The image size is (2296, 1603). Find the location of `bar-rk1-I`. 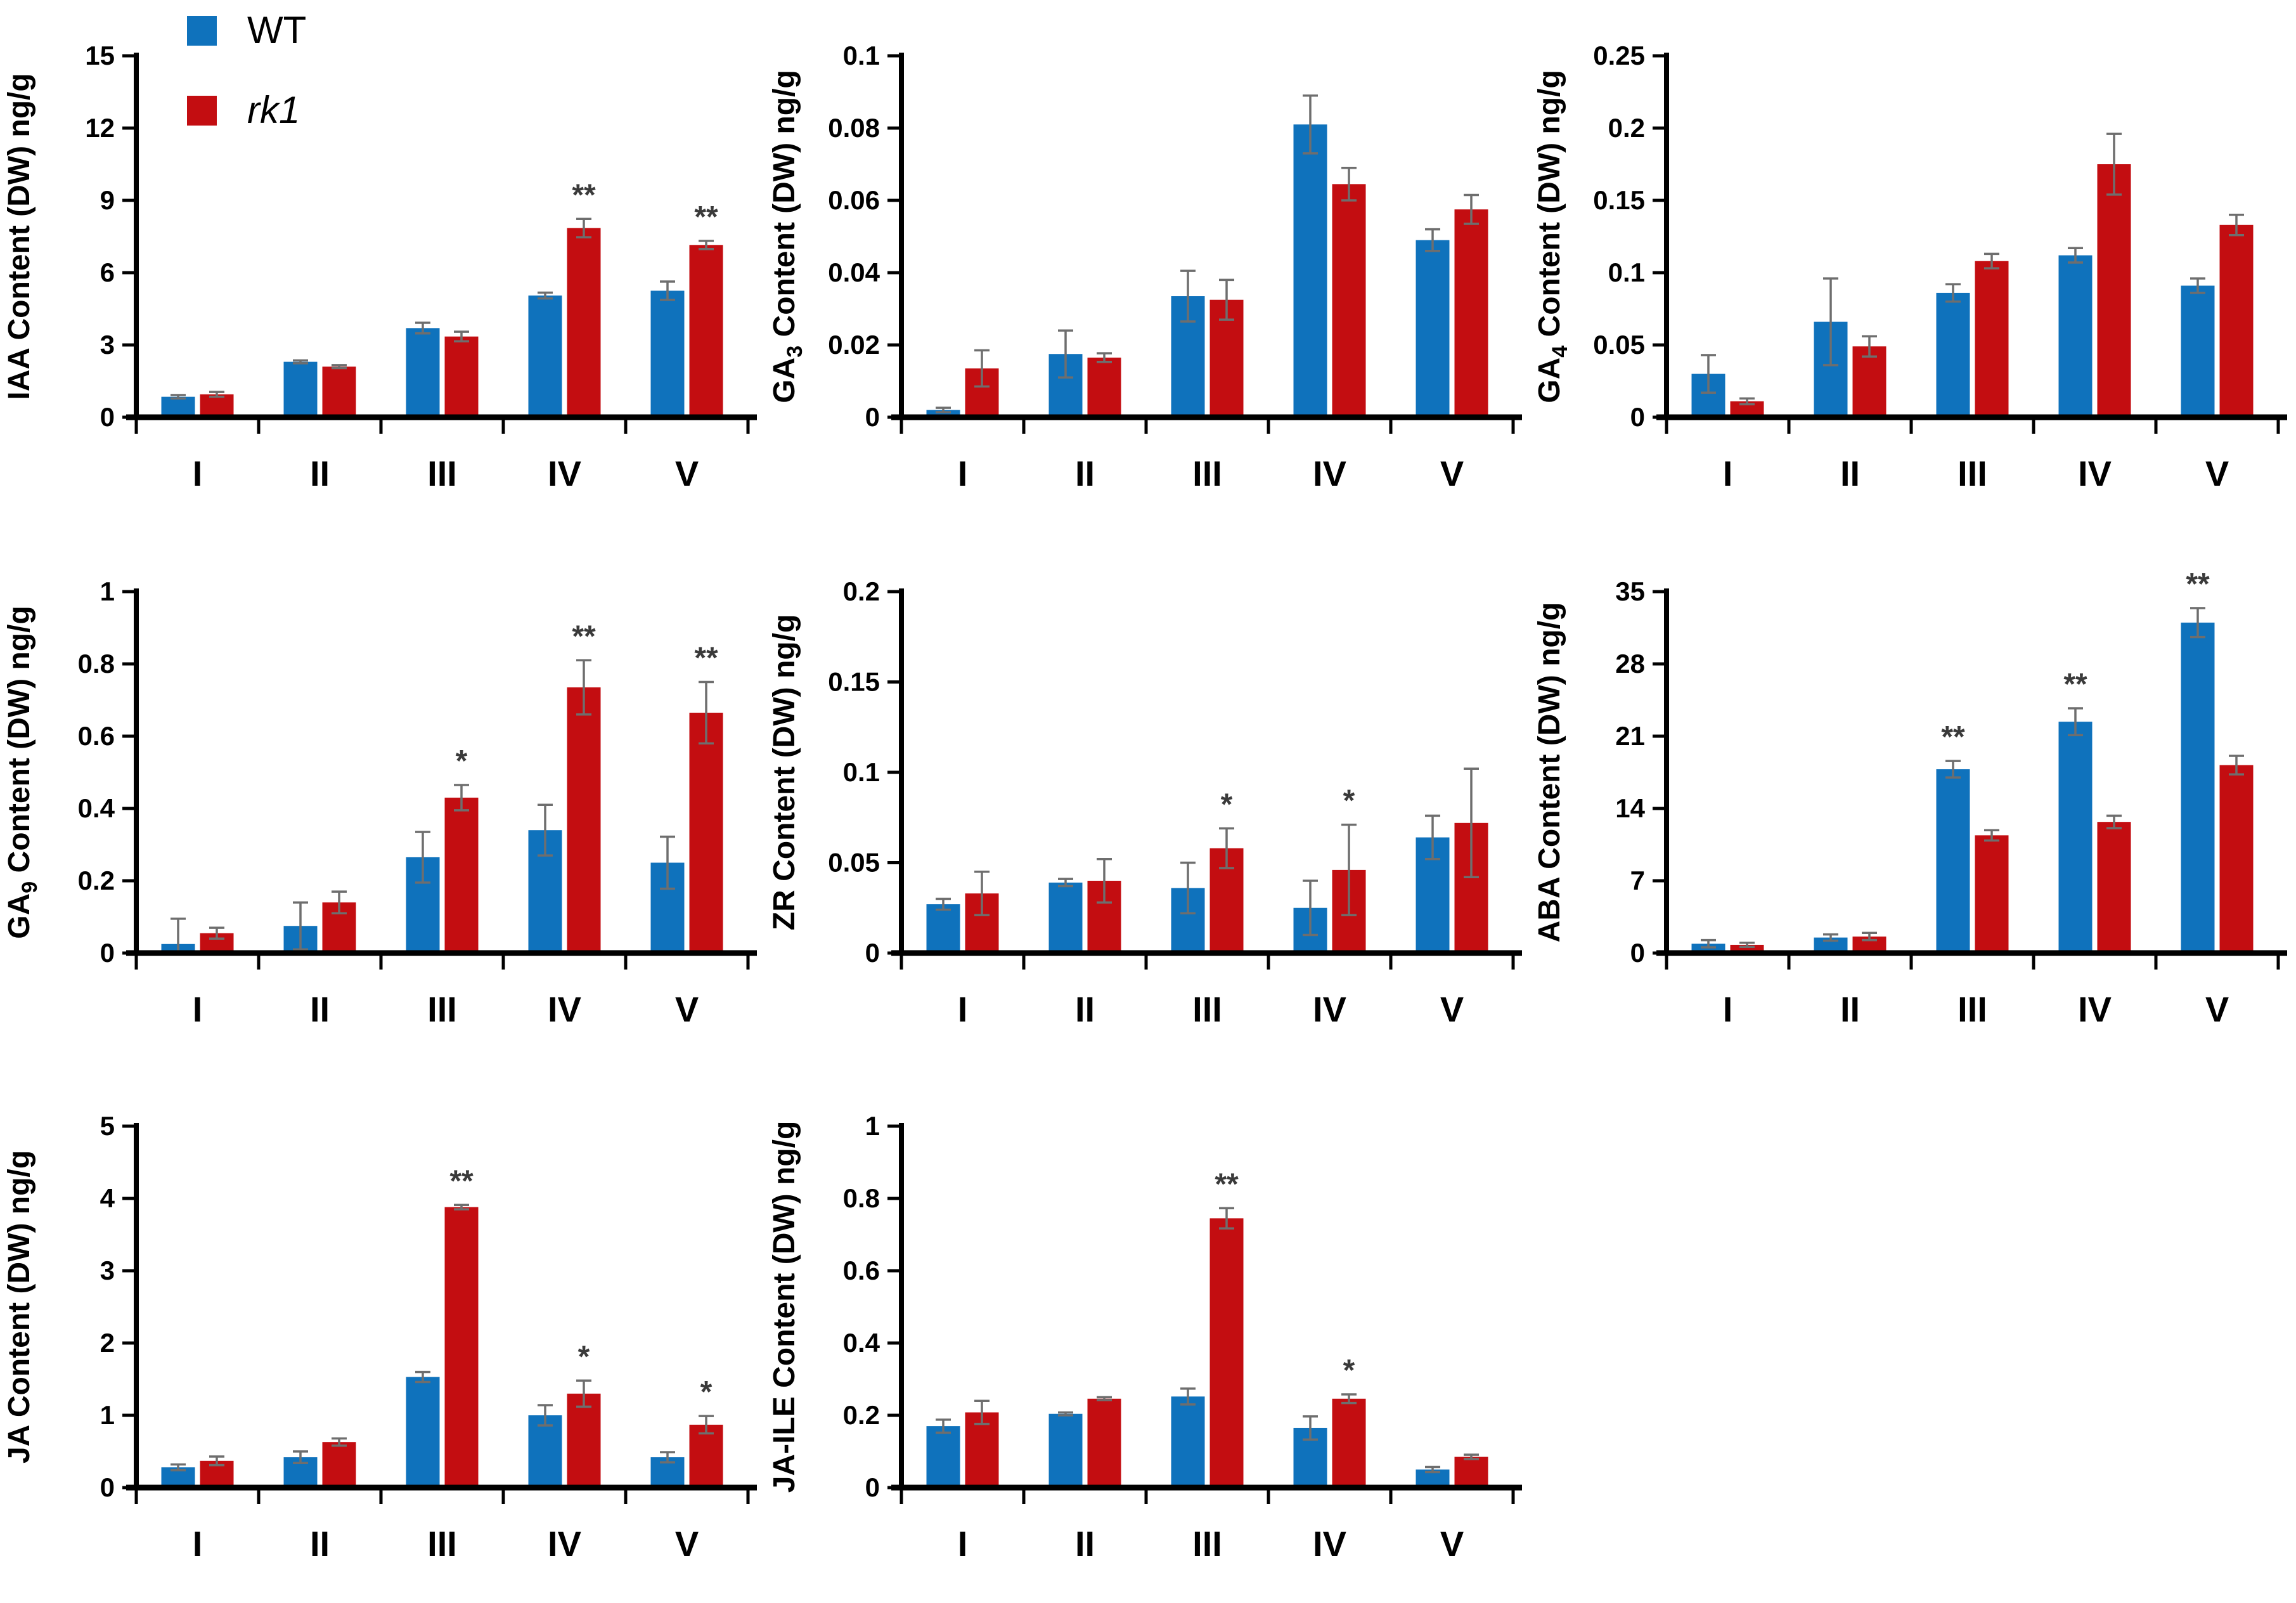

bar-rk1-I is located at coordinates (217, 405).